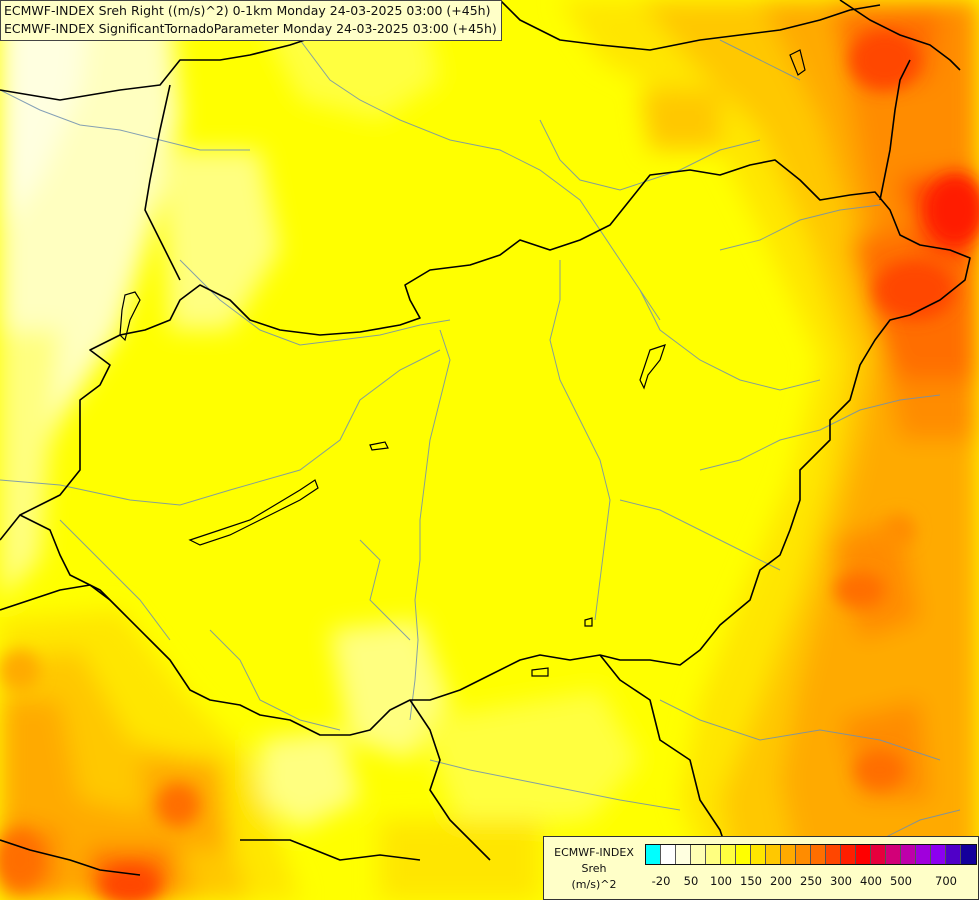 Image resolution: width=979 pixels, height=900 pixels. Describe the element at coordinates (594, 884) in the screenshot. I see `legend-label-line-3: (m/s)^2` at that location.